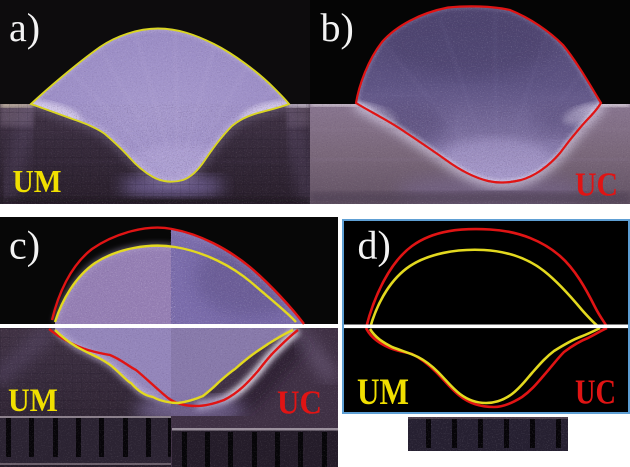 This screenshot has height=467, width=630. What do you see at coordinates (374, 245) in the screenshot?
I see `svg-text: d)` at bounding box center [374, 245].